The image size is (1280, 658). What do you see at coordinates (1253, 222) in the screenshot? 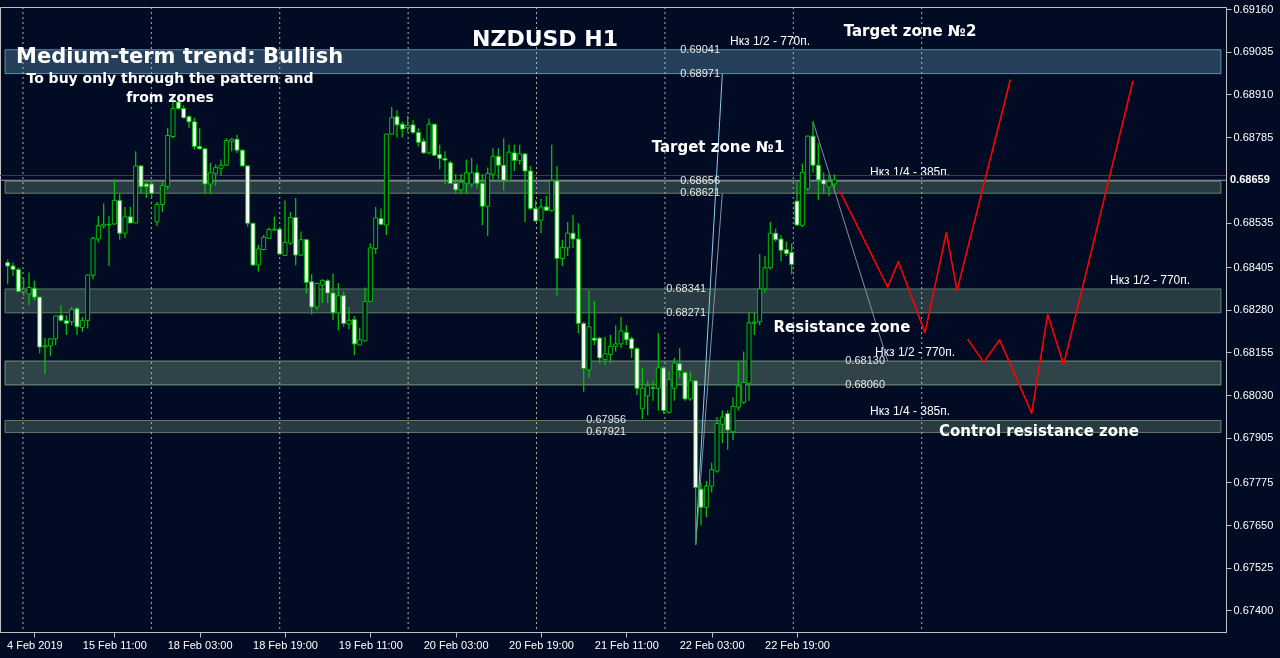
I see `y-tick-label: 0.68535` at bounding box center [1253, 222].